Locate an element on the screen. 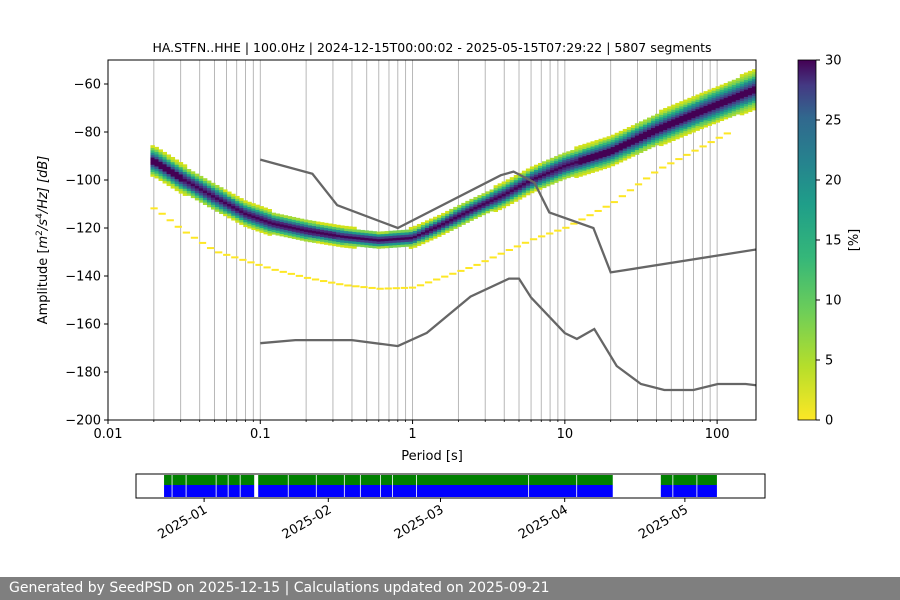 This screenshot has width=900, height=600. availability-data-segment is located at coordinates (435, 480).